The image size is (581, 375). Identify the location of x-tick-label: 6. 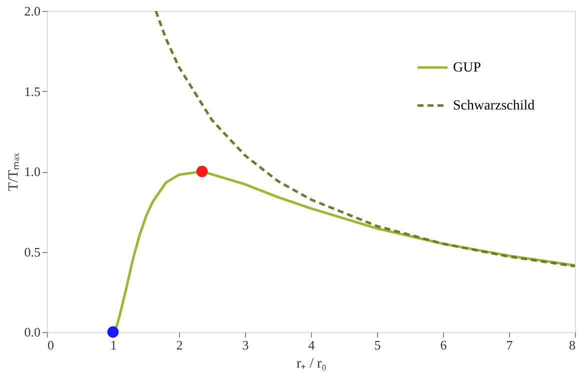
(444, 345).